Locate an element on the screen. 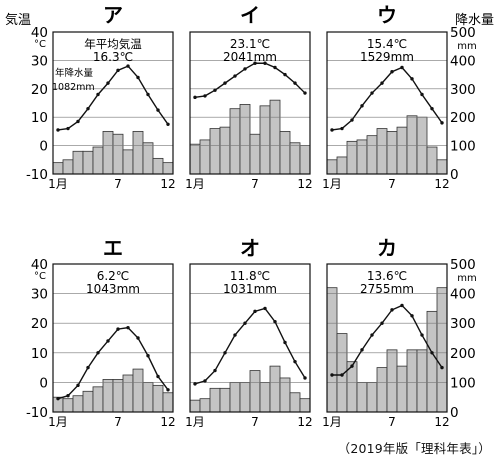  precip-tick-label: 300 is located at coordinates (463, 90).